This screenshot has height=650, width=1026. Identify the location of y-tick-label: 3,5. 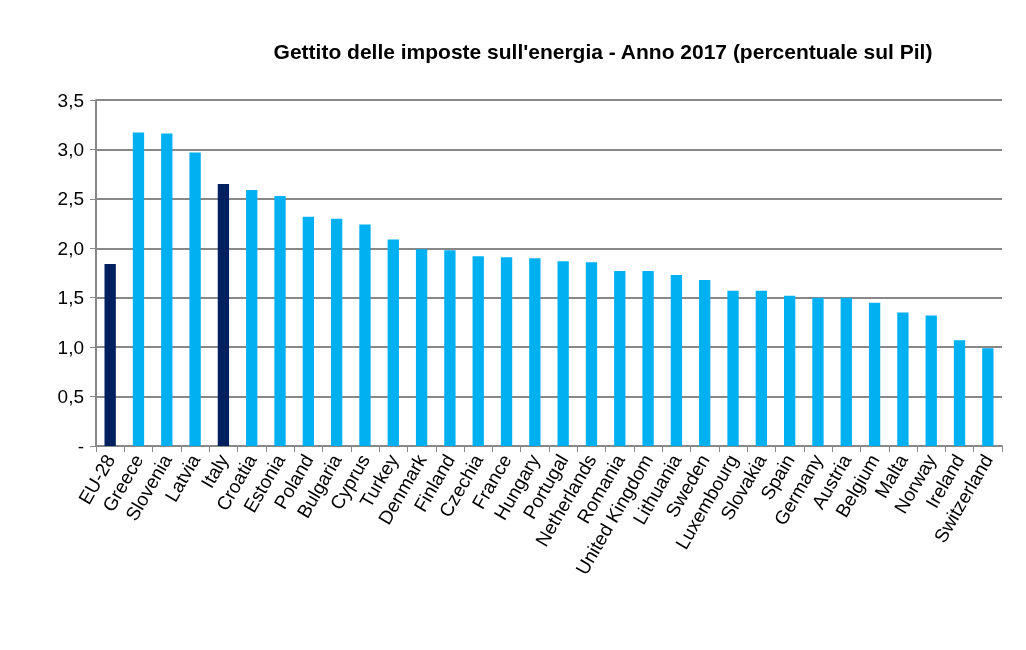
(70, 100).